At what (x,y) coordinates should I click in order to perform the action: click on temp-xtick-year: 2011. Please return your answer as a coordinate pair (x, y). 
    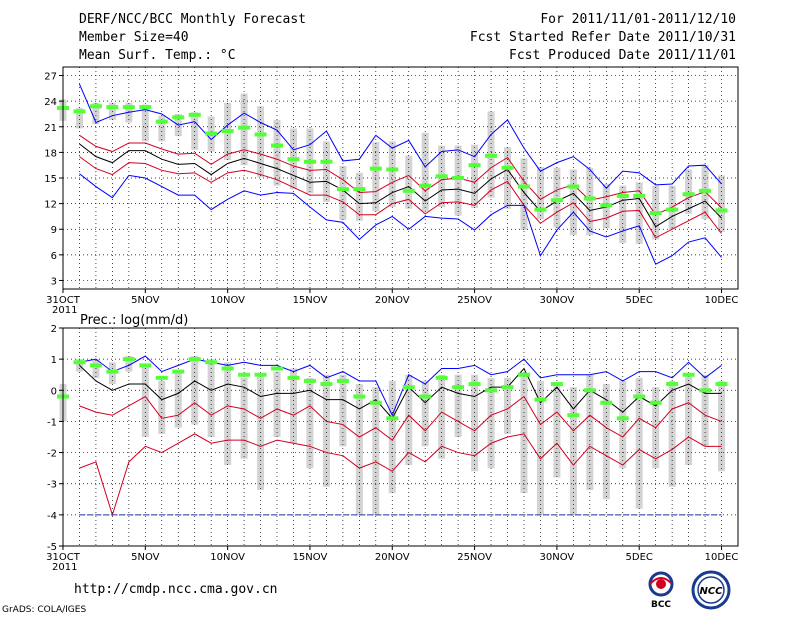
    Looking at the image, I should click on (64, 310).